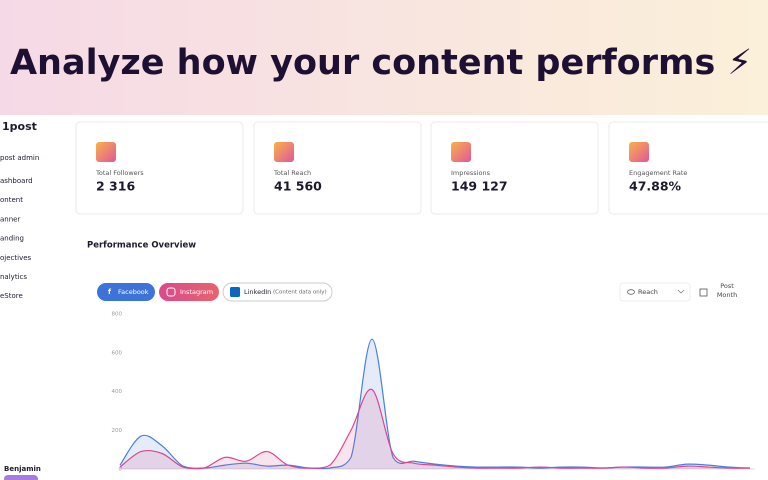  Describe the element at coordinates (16, 258) in the screenshot. I see `nav-item: ojectives` at that location.